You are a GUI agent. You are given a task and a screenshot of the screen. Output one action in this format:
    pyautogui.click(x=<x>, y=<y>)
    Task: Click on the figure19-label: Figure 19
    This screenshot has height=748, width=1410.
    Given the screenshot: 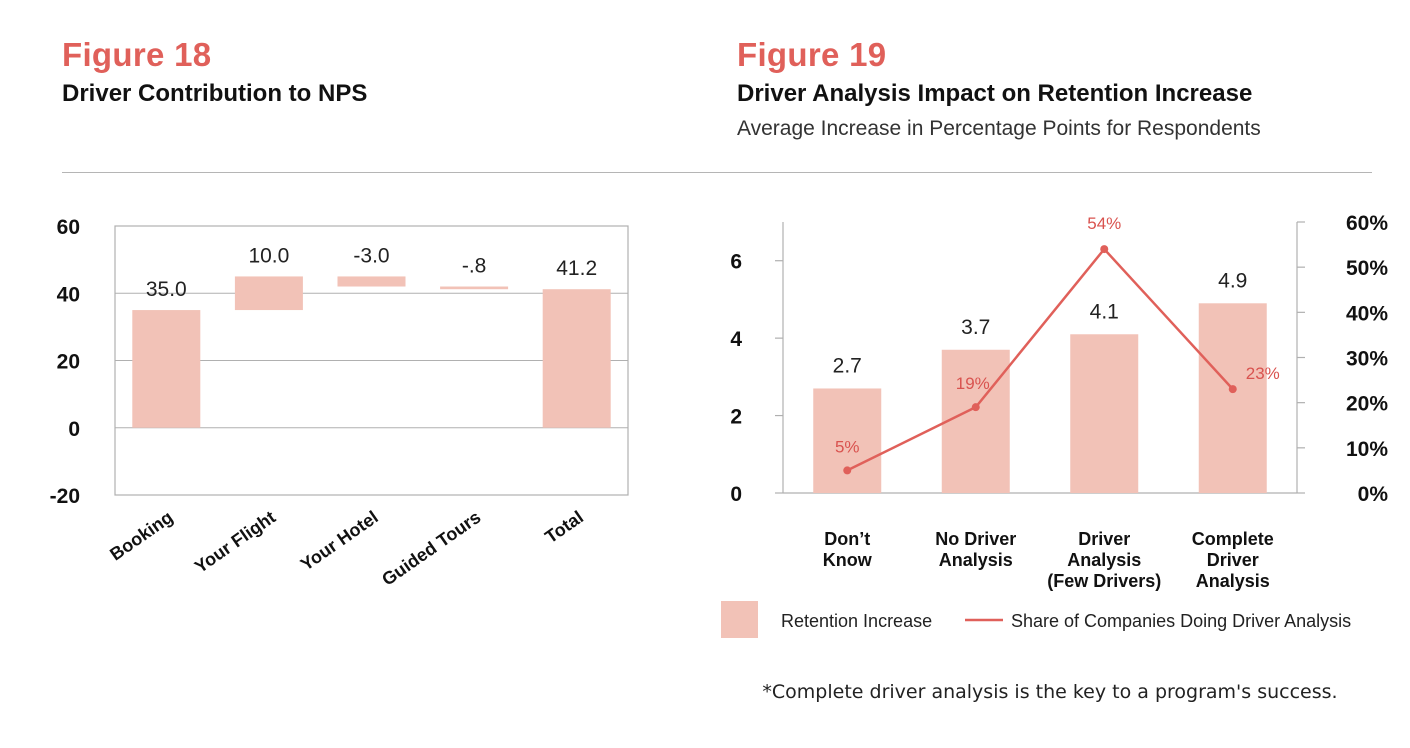 What is the action you would take?
    pyautogui.click(x=812, y=54)
    